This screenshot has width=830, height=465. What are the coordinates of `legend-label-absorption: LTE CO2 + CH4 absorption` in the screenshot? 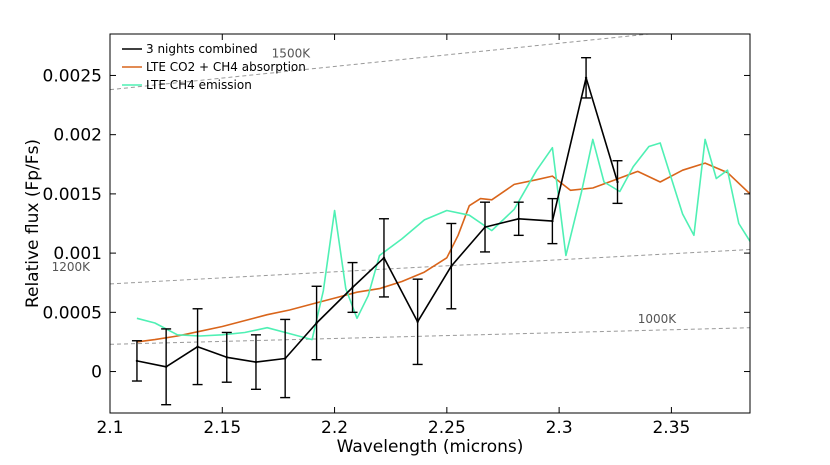 It's located at (226, 67).